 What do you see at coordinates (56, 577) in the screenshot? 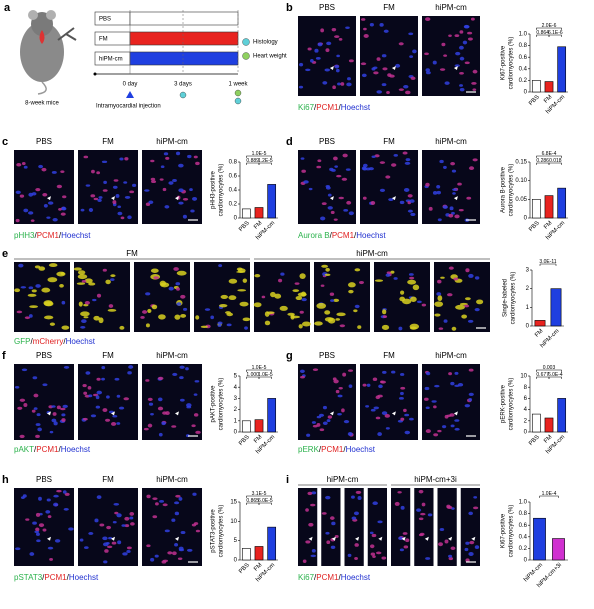
I see `stain-caption: pSTAT3/PCM1/Hoechst` at bounding box center [56, 577].